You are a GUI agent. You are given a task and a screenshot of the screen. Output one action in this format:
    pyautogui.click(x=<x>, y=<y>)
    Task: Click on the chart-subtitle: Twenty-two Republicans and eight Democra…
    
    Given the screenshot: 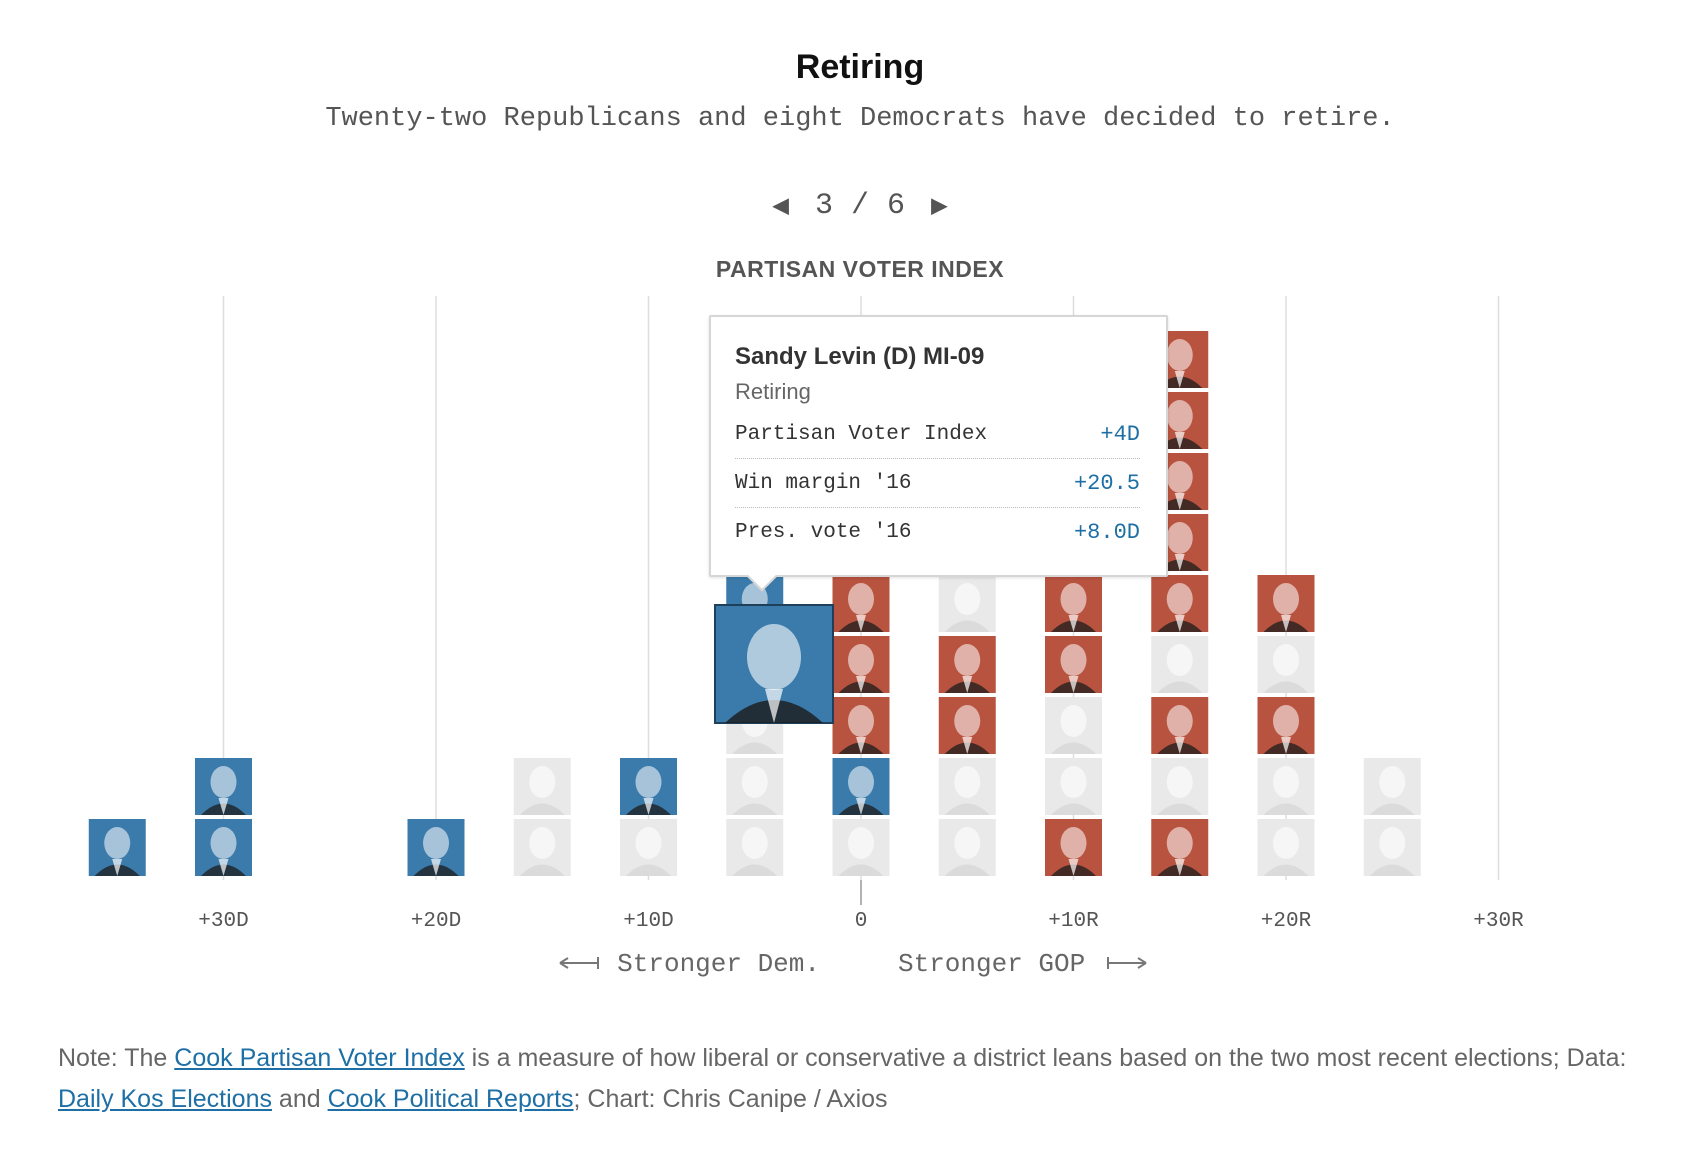 What is the action you would take?
    pyautogui.click(x=860, y=119)
    